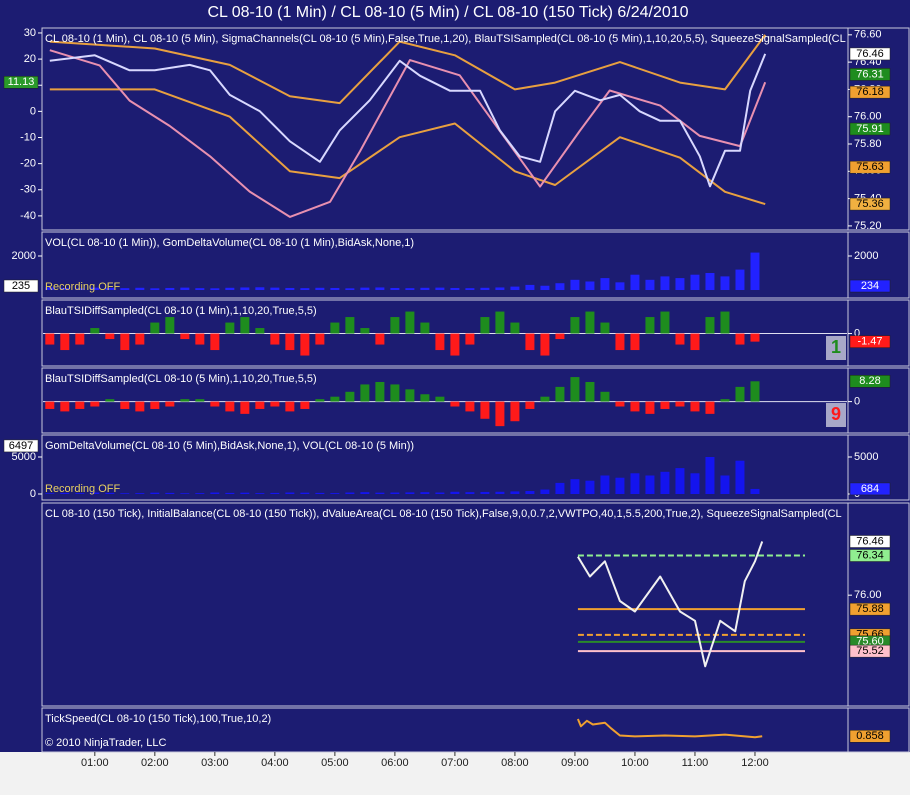 Image resolution: width=910 pixels, height=795 pixels. I want to click on value-marker-label: 0.858, so click(870, 736).